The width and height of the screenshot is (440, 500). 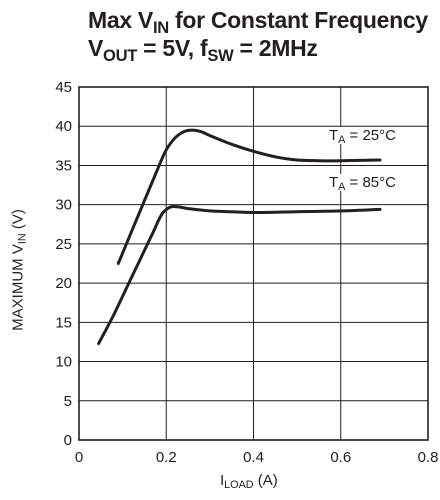 What do you see at coordinates (63, 322) in the screenshot?
I see `y-tick-label: 15` at bounding box center [63, 322].